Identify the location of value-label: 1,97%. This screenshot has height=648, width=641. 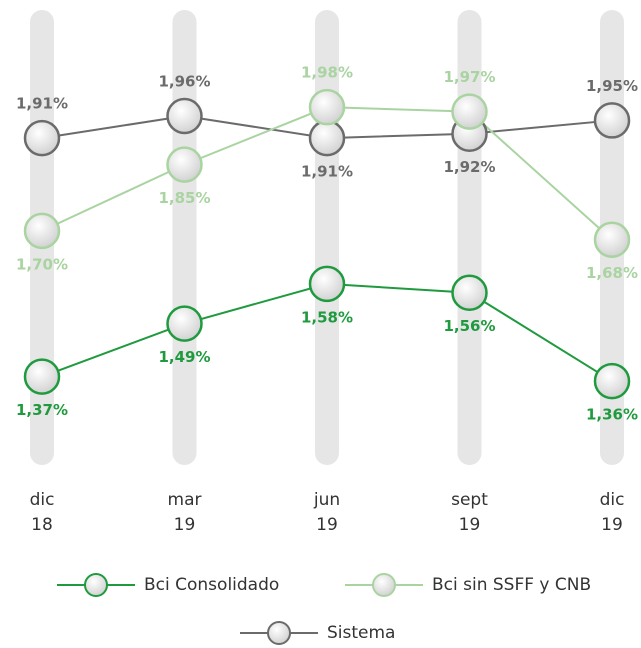
(469, 77).